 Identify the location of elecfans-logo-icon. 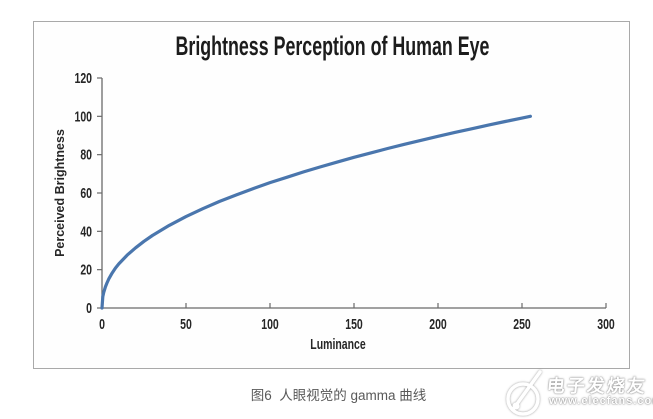
(524, 393).